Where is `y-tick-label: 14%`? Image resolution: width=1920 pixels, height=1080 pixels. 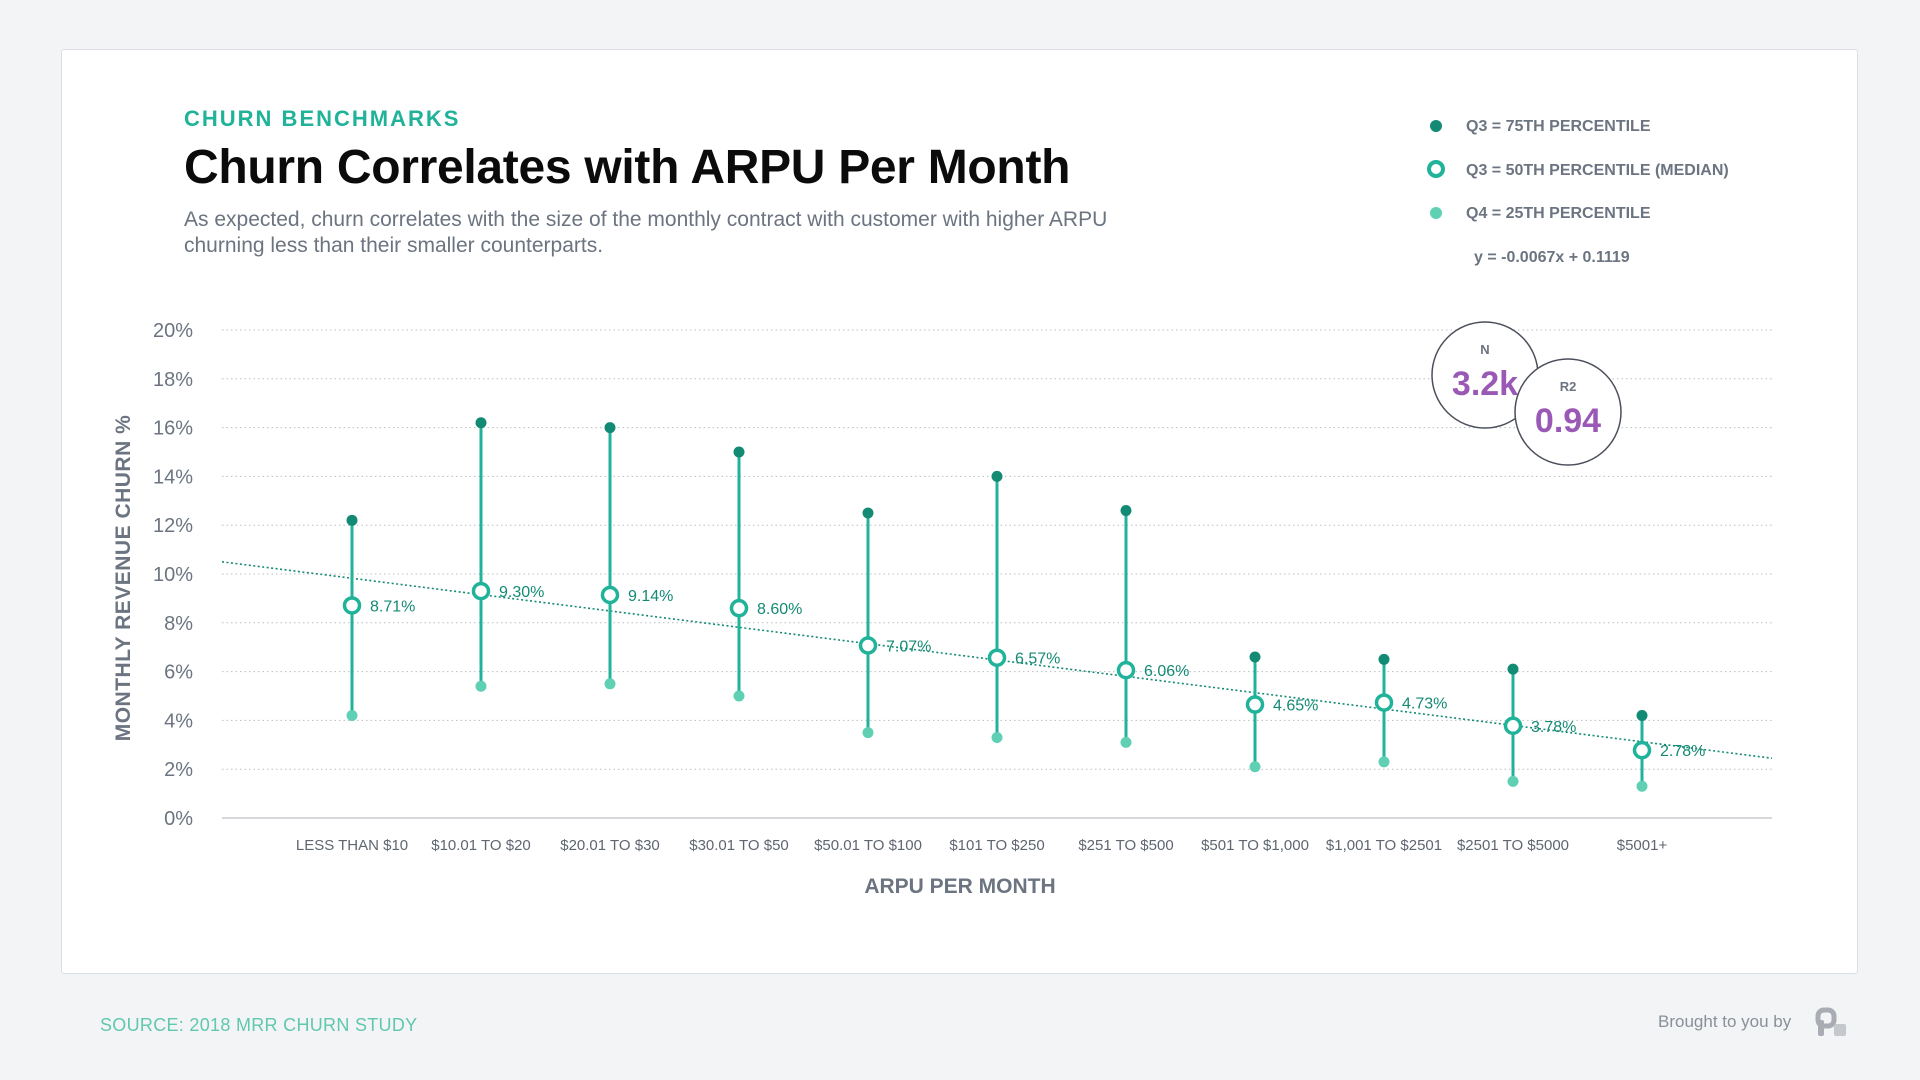
y-tick-label: 14% is located at coordinates (173, 477).